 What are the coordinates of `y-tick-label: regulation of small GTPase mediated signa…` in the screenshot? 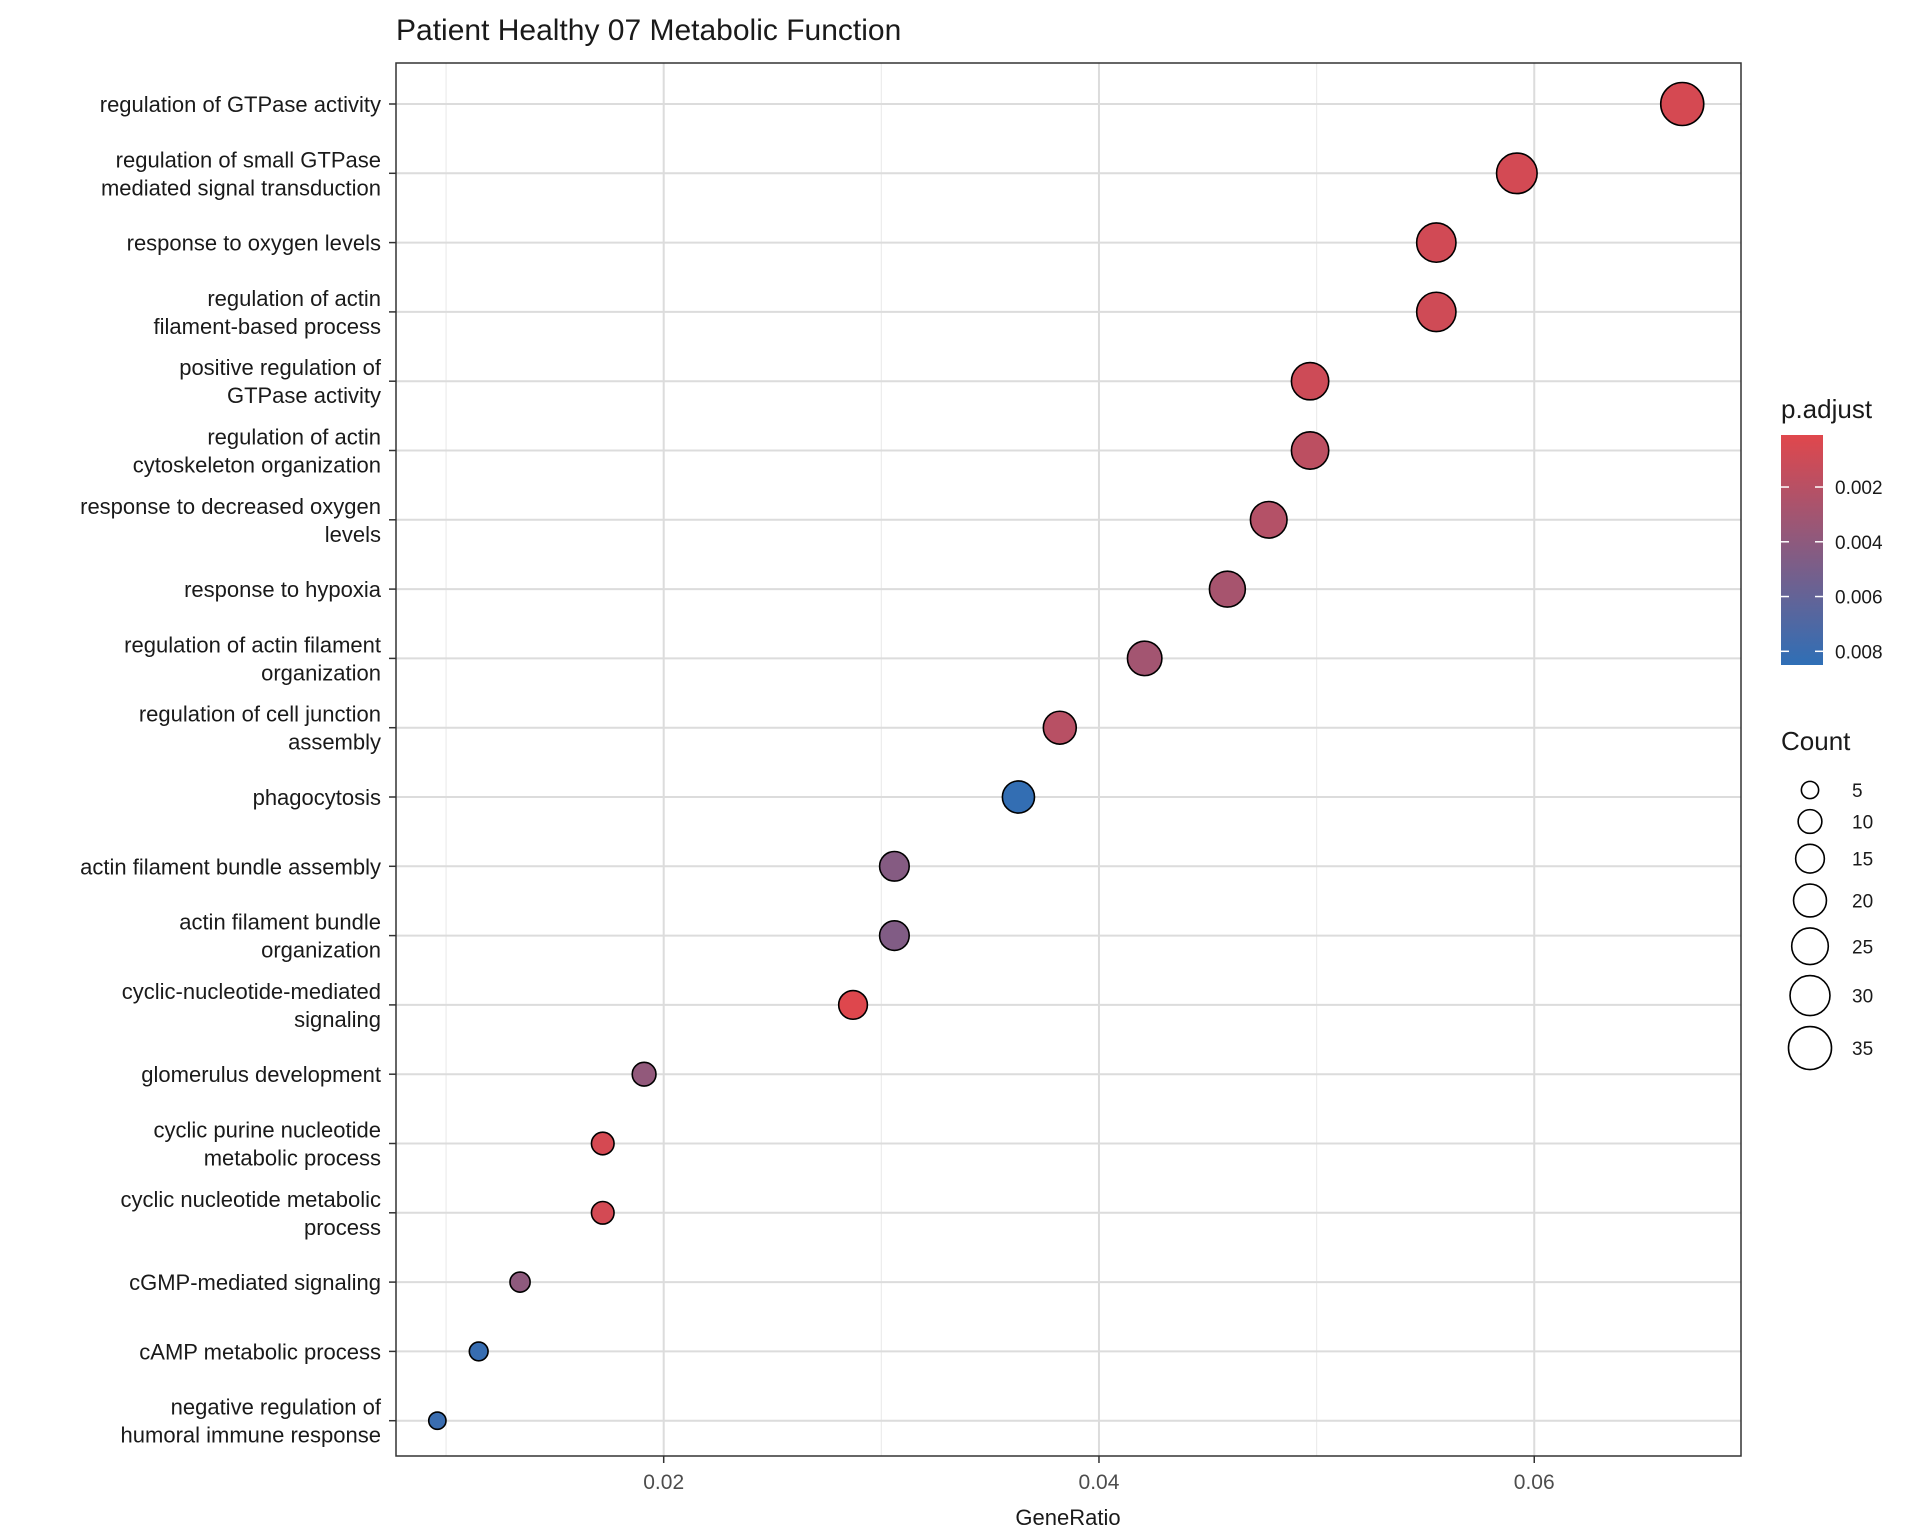 It's located at (241, 173).